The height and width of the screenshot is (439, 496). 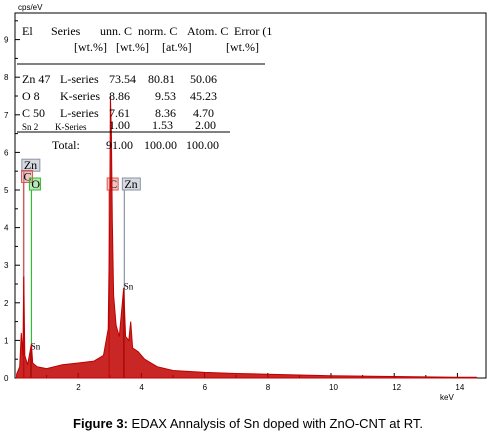 I want to click on x-tick-label: 8, so click(x=268, y=387).